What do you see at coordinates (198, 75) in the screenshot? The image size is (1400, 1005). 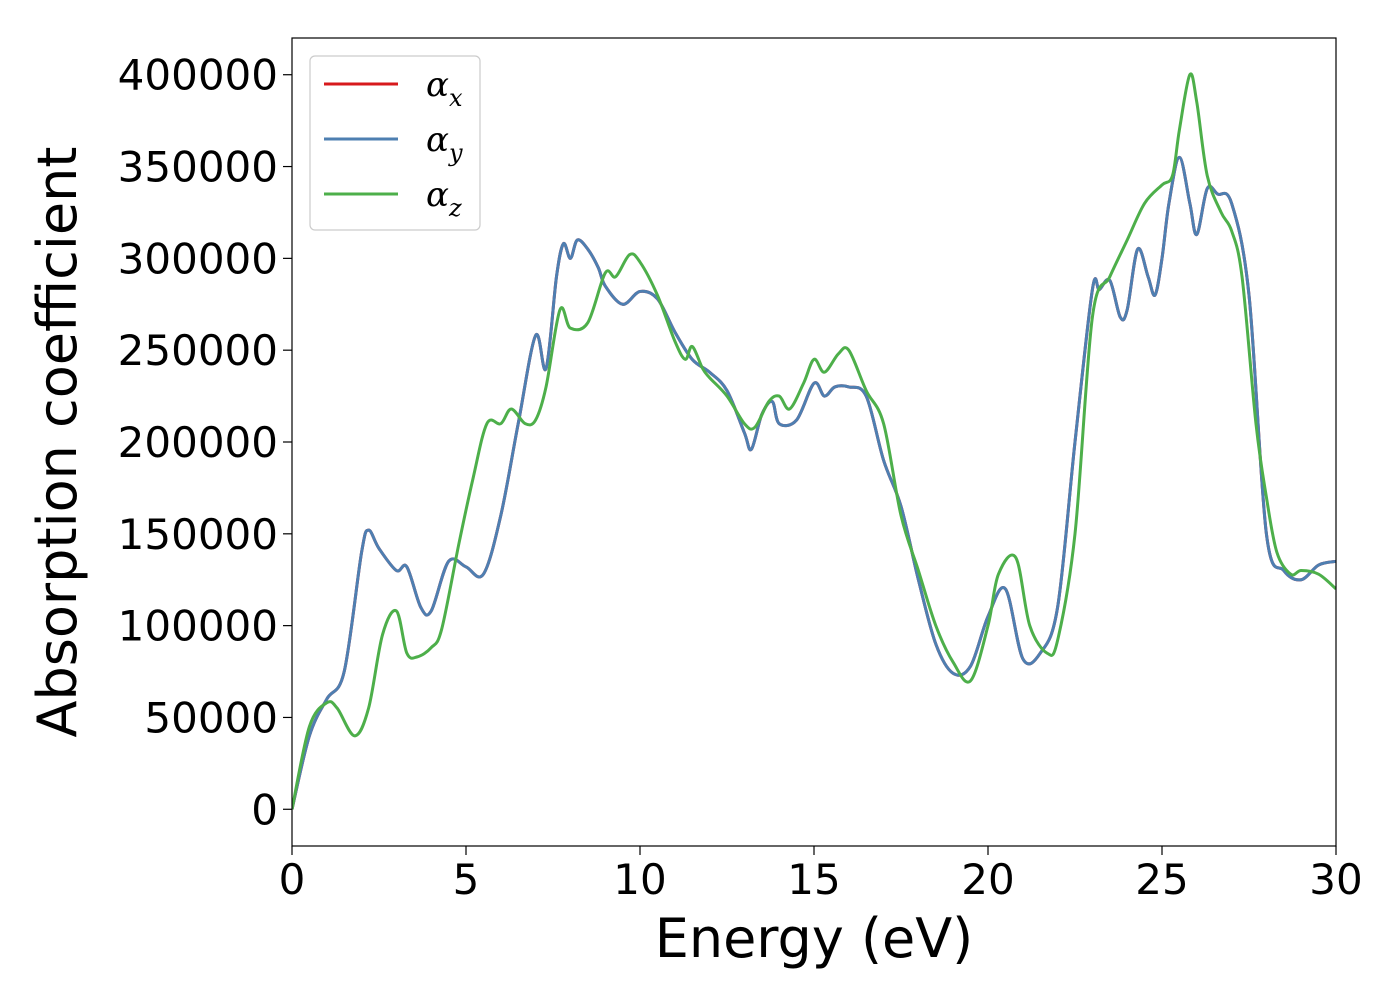 I see `y-tick-label: 400000` at bounding box center [198, 75].